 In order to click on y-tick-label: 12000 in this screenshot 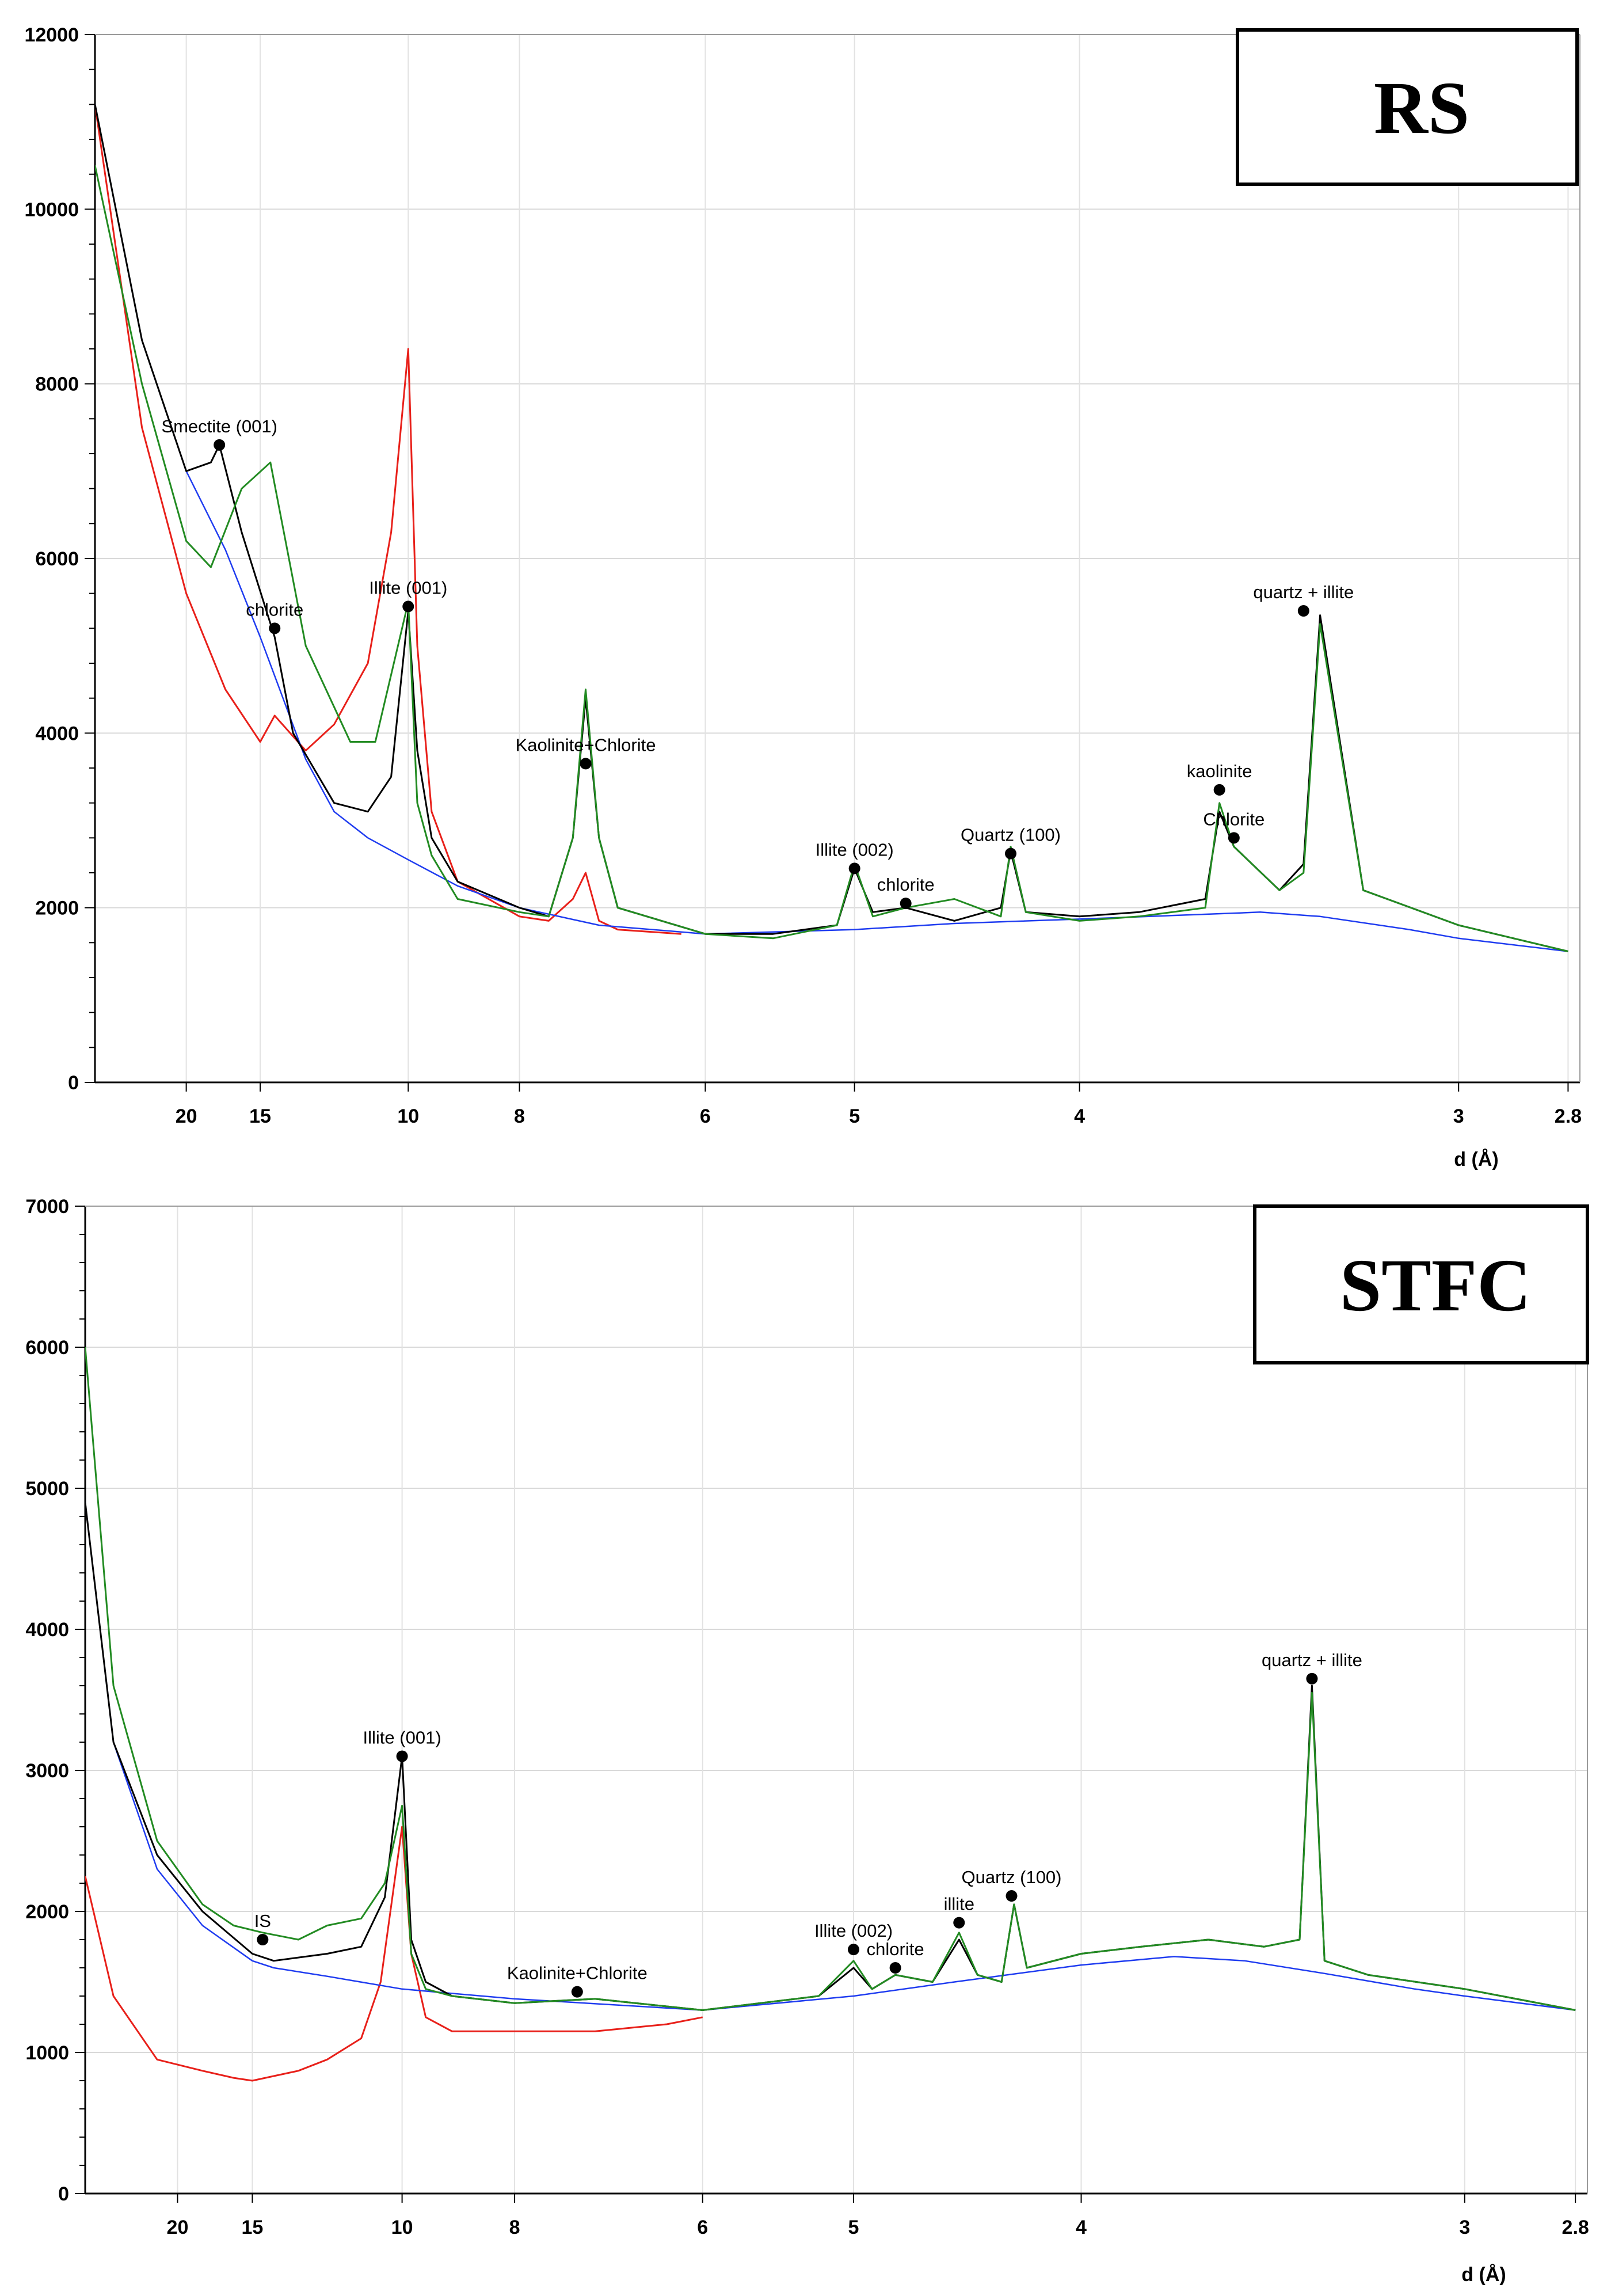, I will do `click(52, 35)`.